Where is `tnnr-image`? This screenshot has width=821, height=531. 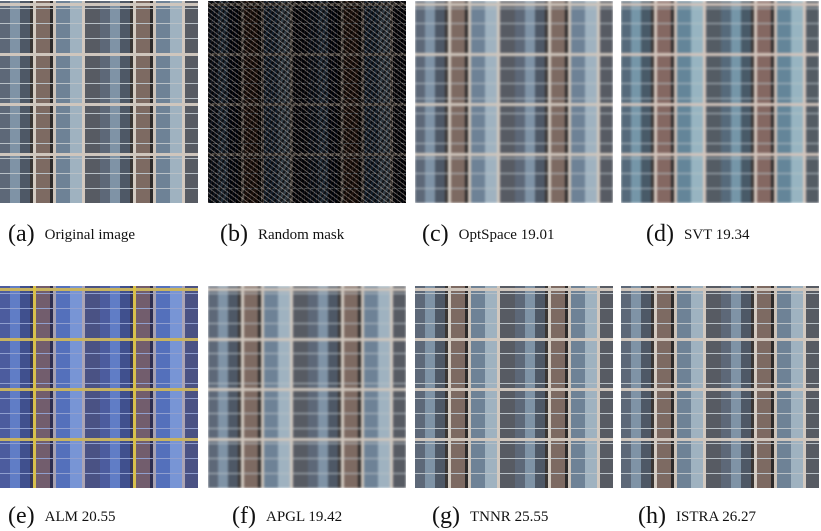
tnnr-image is located at coordinates (514, 387).